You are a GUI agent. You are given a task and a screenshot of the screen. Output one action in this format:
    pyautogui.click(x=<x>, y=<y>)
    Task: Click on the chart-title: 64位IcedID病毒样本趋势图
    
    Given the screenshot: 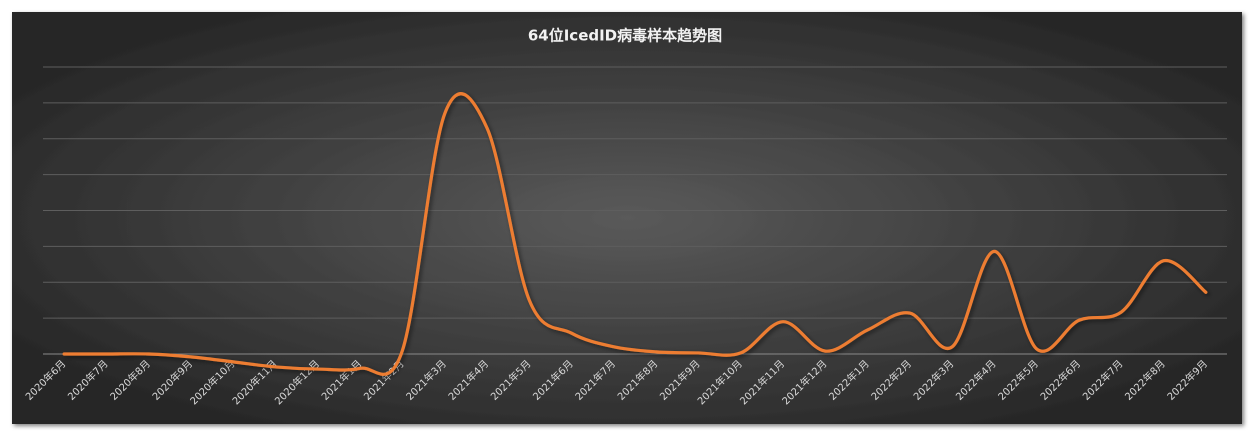 What is the action you would take?
    pyautogui.click(x=625, y=36)
    